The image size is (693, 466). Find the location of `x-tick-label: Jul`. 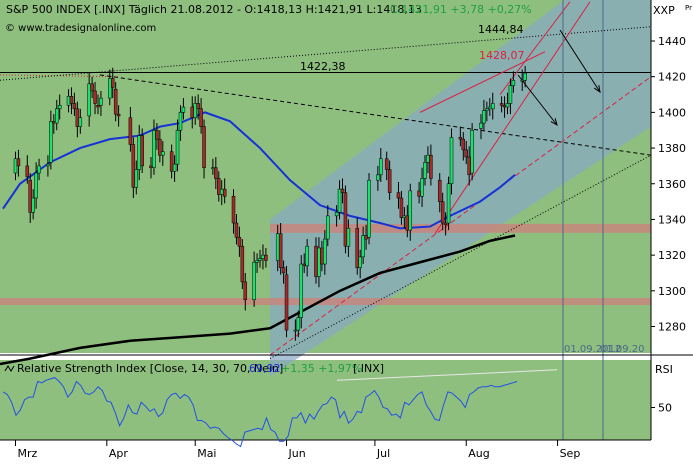

x-tick-label: Jul is located at coordinates (383, 453).